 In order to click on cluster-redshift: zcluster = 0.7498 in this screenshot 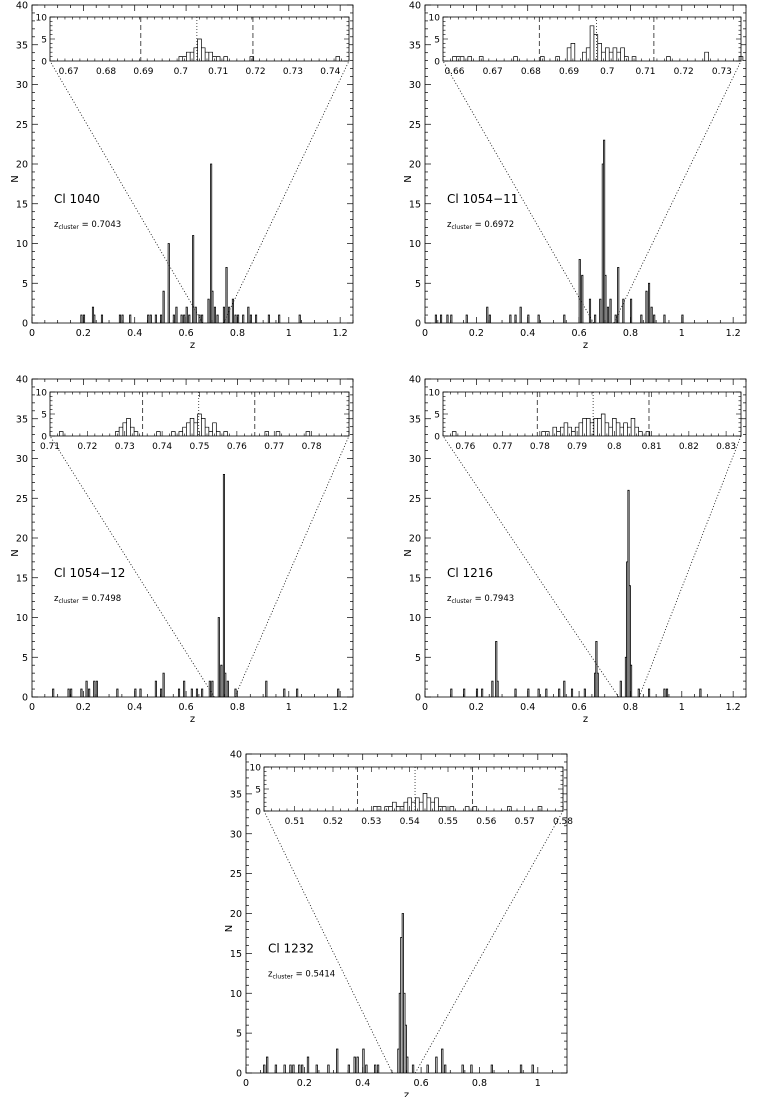, I will do `click(87, 599)`.